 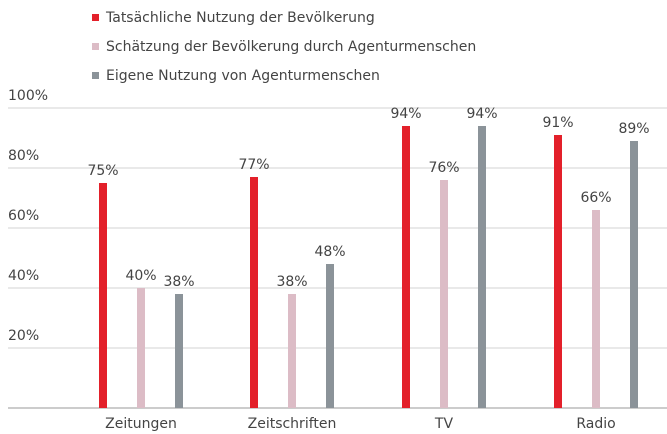 What do you see at coordinates (243, 76) in the screenshot?
I see `legend-label: Eigene Nutzung von Agenturmenschen` at bounding box center [243, 76].